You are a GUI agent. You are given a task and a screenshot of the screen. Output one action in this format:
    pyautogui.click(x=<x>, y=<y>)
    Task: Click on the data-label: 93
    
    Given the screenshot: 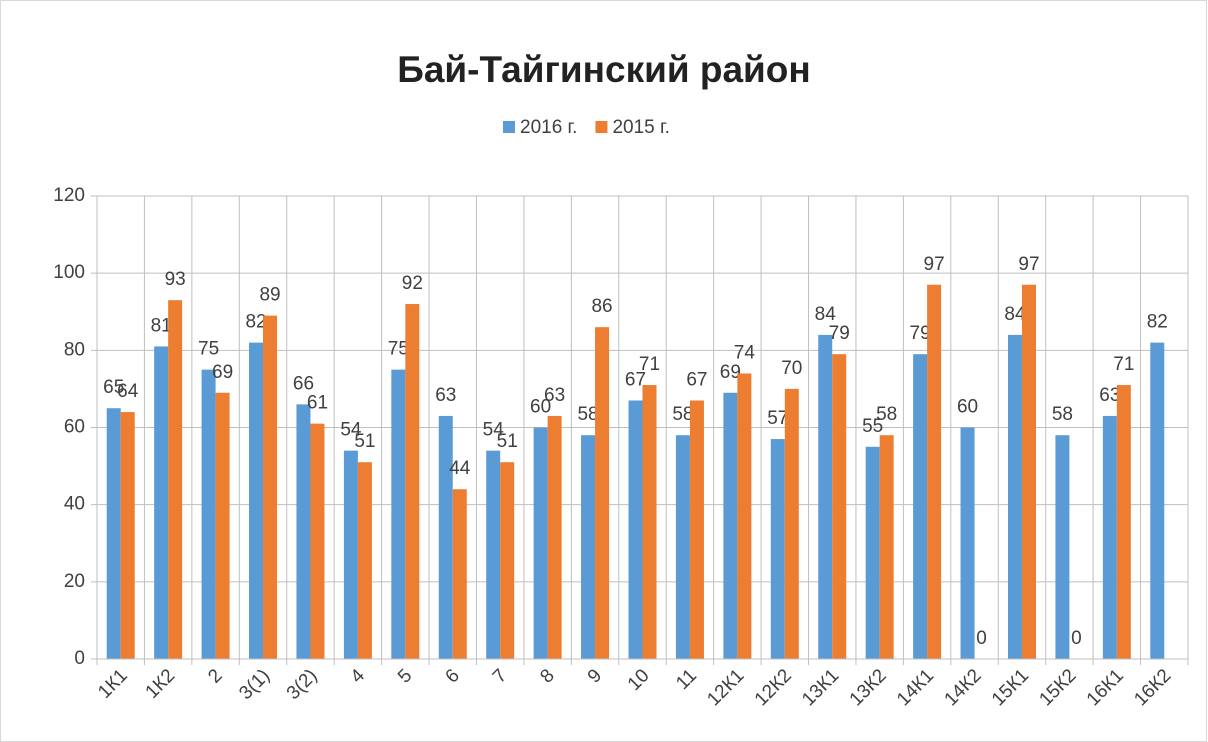 What is the action you would take?
    pyautogui.click(x=175, y=279)
    